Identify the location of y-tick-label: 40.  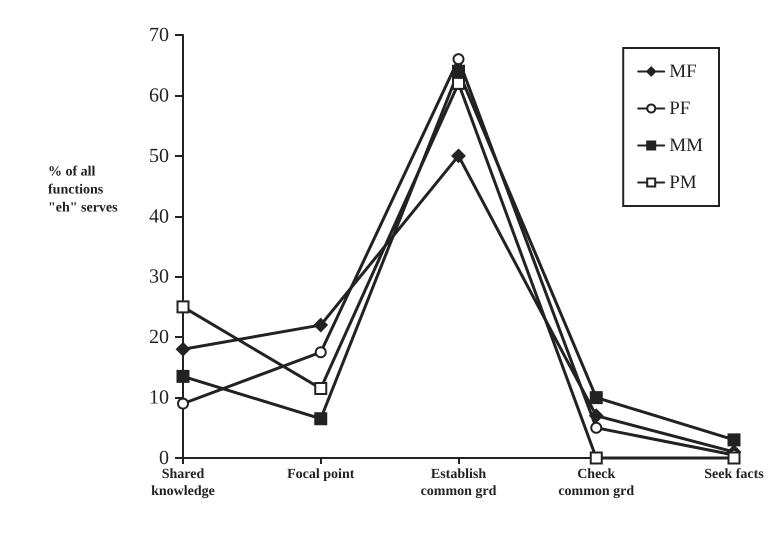
(159, 216).